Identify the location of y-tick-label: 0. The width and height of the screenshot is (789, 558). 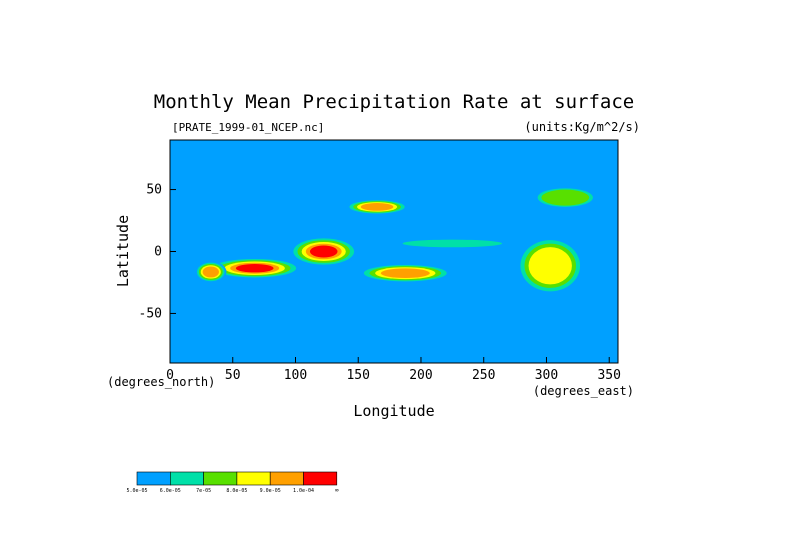
(158, 252).